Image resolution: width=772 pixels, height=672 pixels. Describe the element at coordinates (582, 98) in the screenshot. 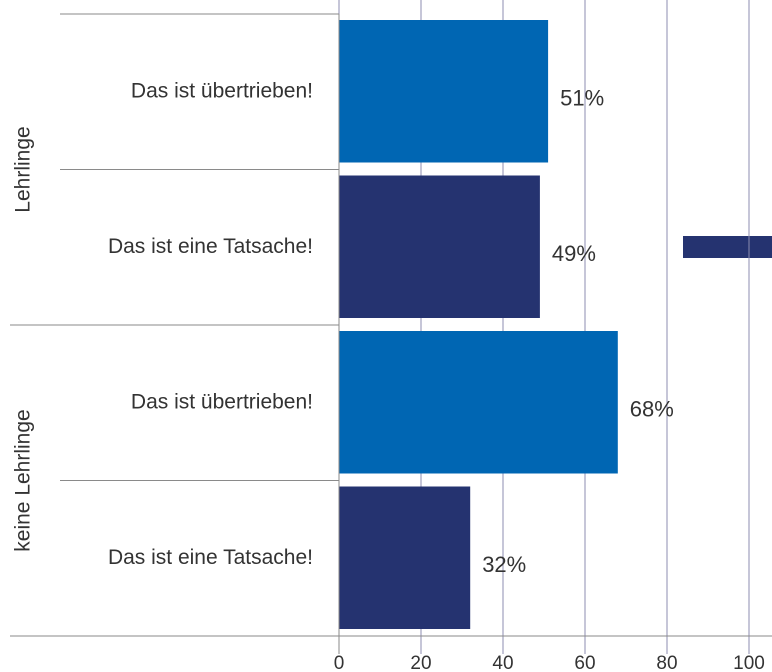

I see `value-label: 51%` at that location.